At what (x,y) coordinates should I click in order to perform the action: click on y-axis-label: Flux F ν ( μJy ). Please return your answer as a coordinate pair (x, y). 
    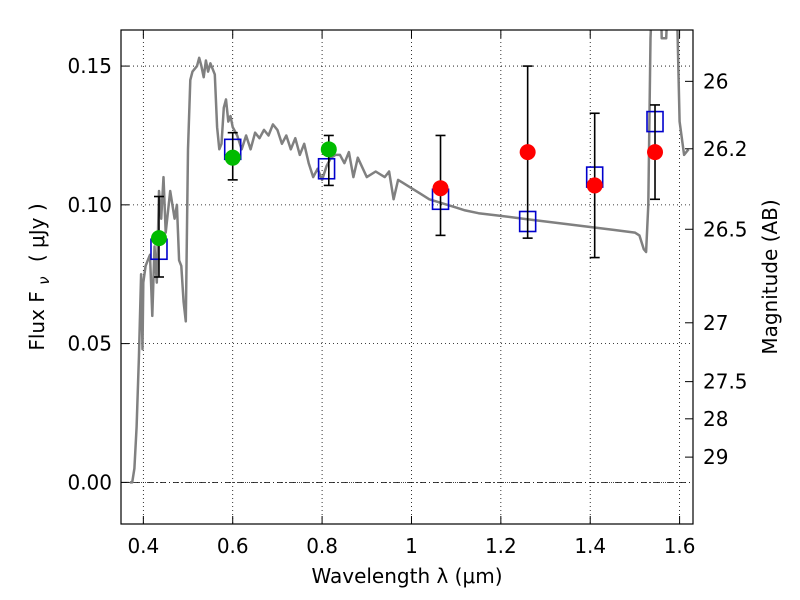
    Looking at the image, I should click on (39, 276).